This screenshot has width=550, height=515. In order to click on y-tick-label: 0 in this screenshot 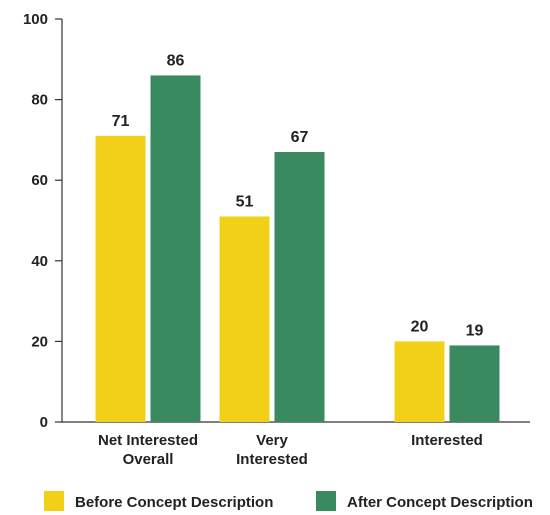, I will do `click(44, 422)`.